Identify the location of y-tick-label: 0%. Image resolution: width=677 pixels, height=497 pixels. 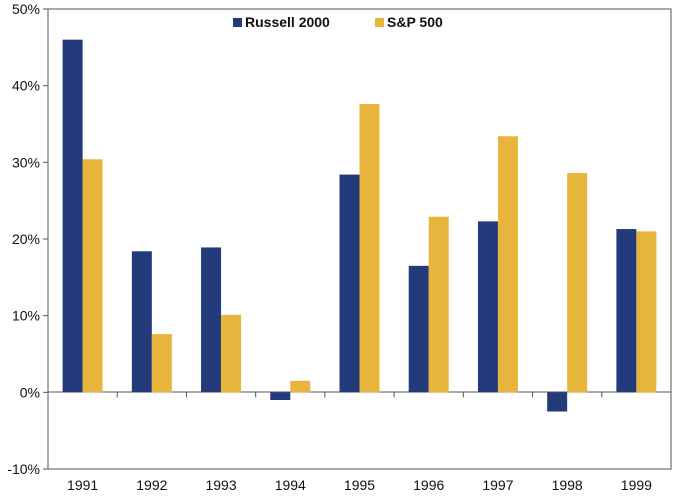
(30, 392).